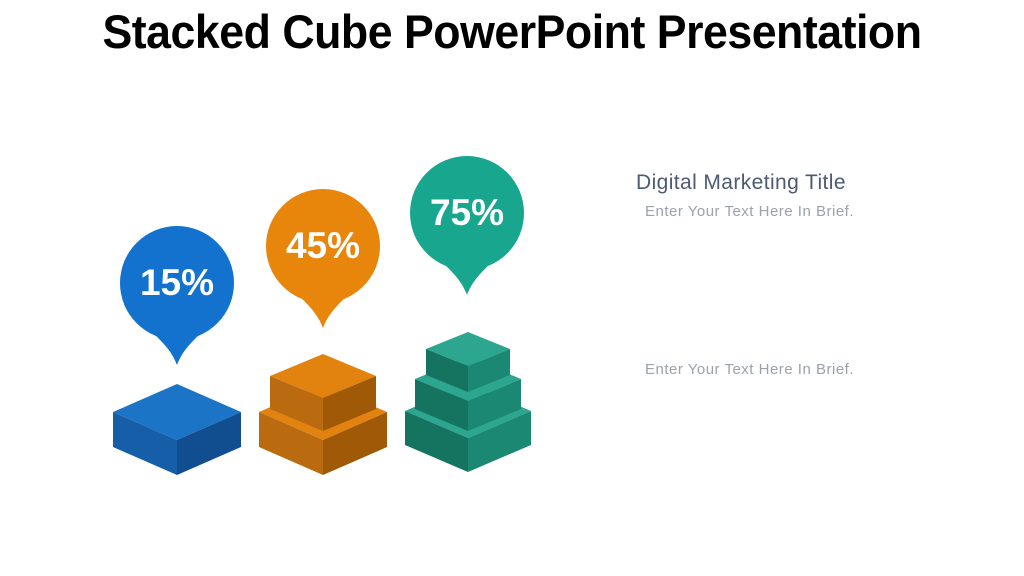  I want to click on section-note: Enter Your Text Here In Brief., so click(749, 369).